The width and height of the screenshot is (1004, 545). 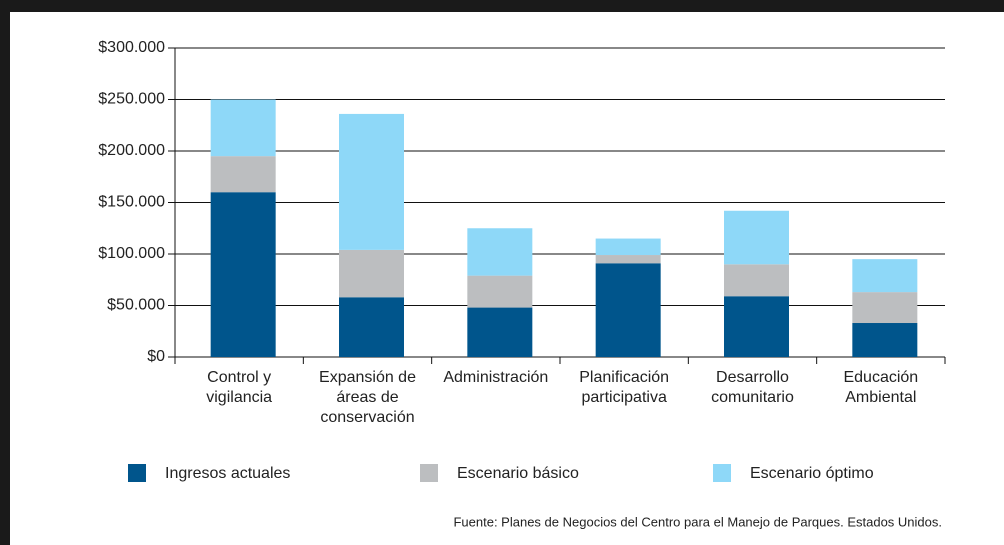 I want to click on y-tick-label: $0, so click(x=156, y=356).